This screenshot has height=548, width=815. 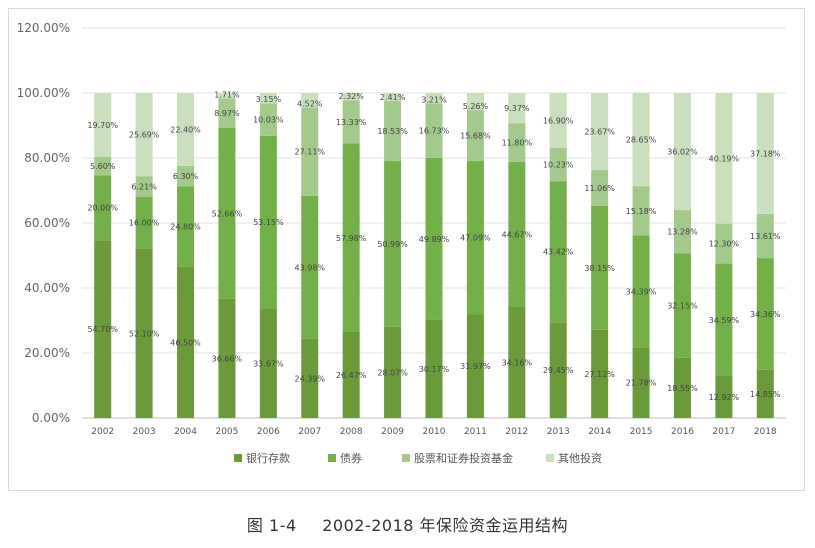 What do you see at coordinates (682, 432) in the screenshot?
I see `x-tick-label: 2016` at bounding box center [682, 432].